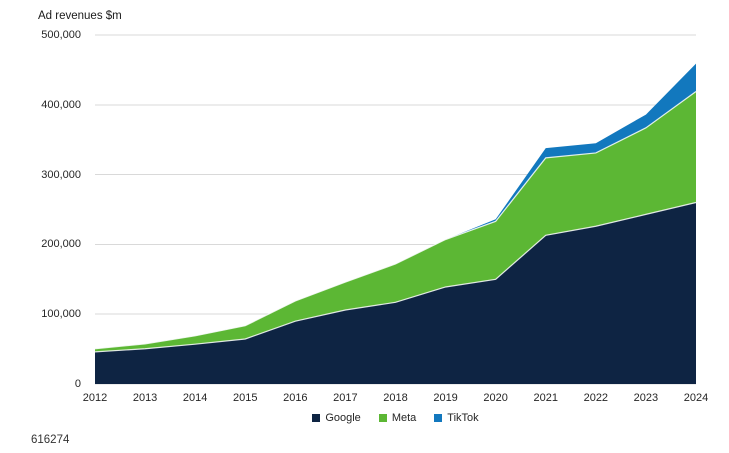 The width and height of the screenshot is (729, 453). Describe the element at coordinates (80, 16) in the screenshot. I see `chart-title: Ad revenues $m` at that location.